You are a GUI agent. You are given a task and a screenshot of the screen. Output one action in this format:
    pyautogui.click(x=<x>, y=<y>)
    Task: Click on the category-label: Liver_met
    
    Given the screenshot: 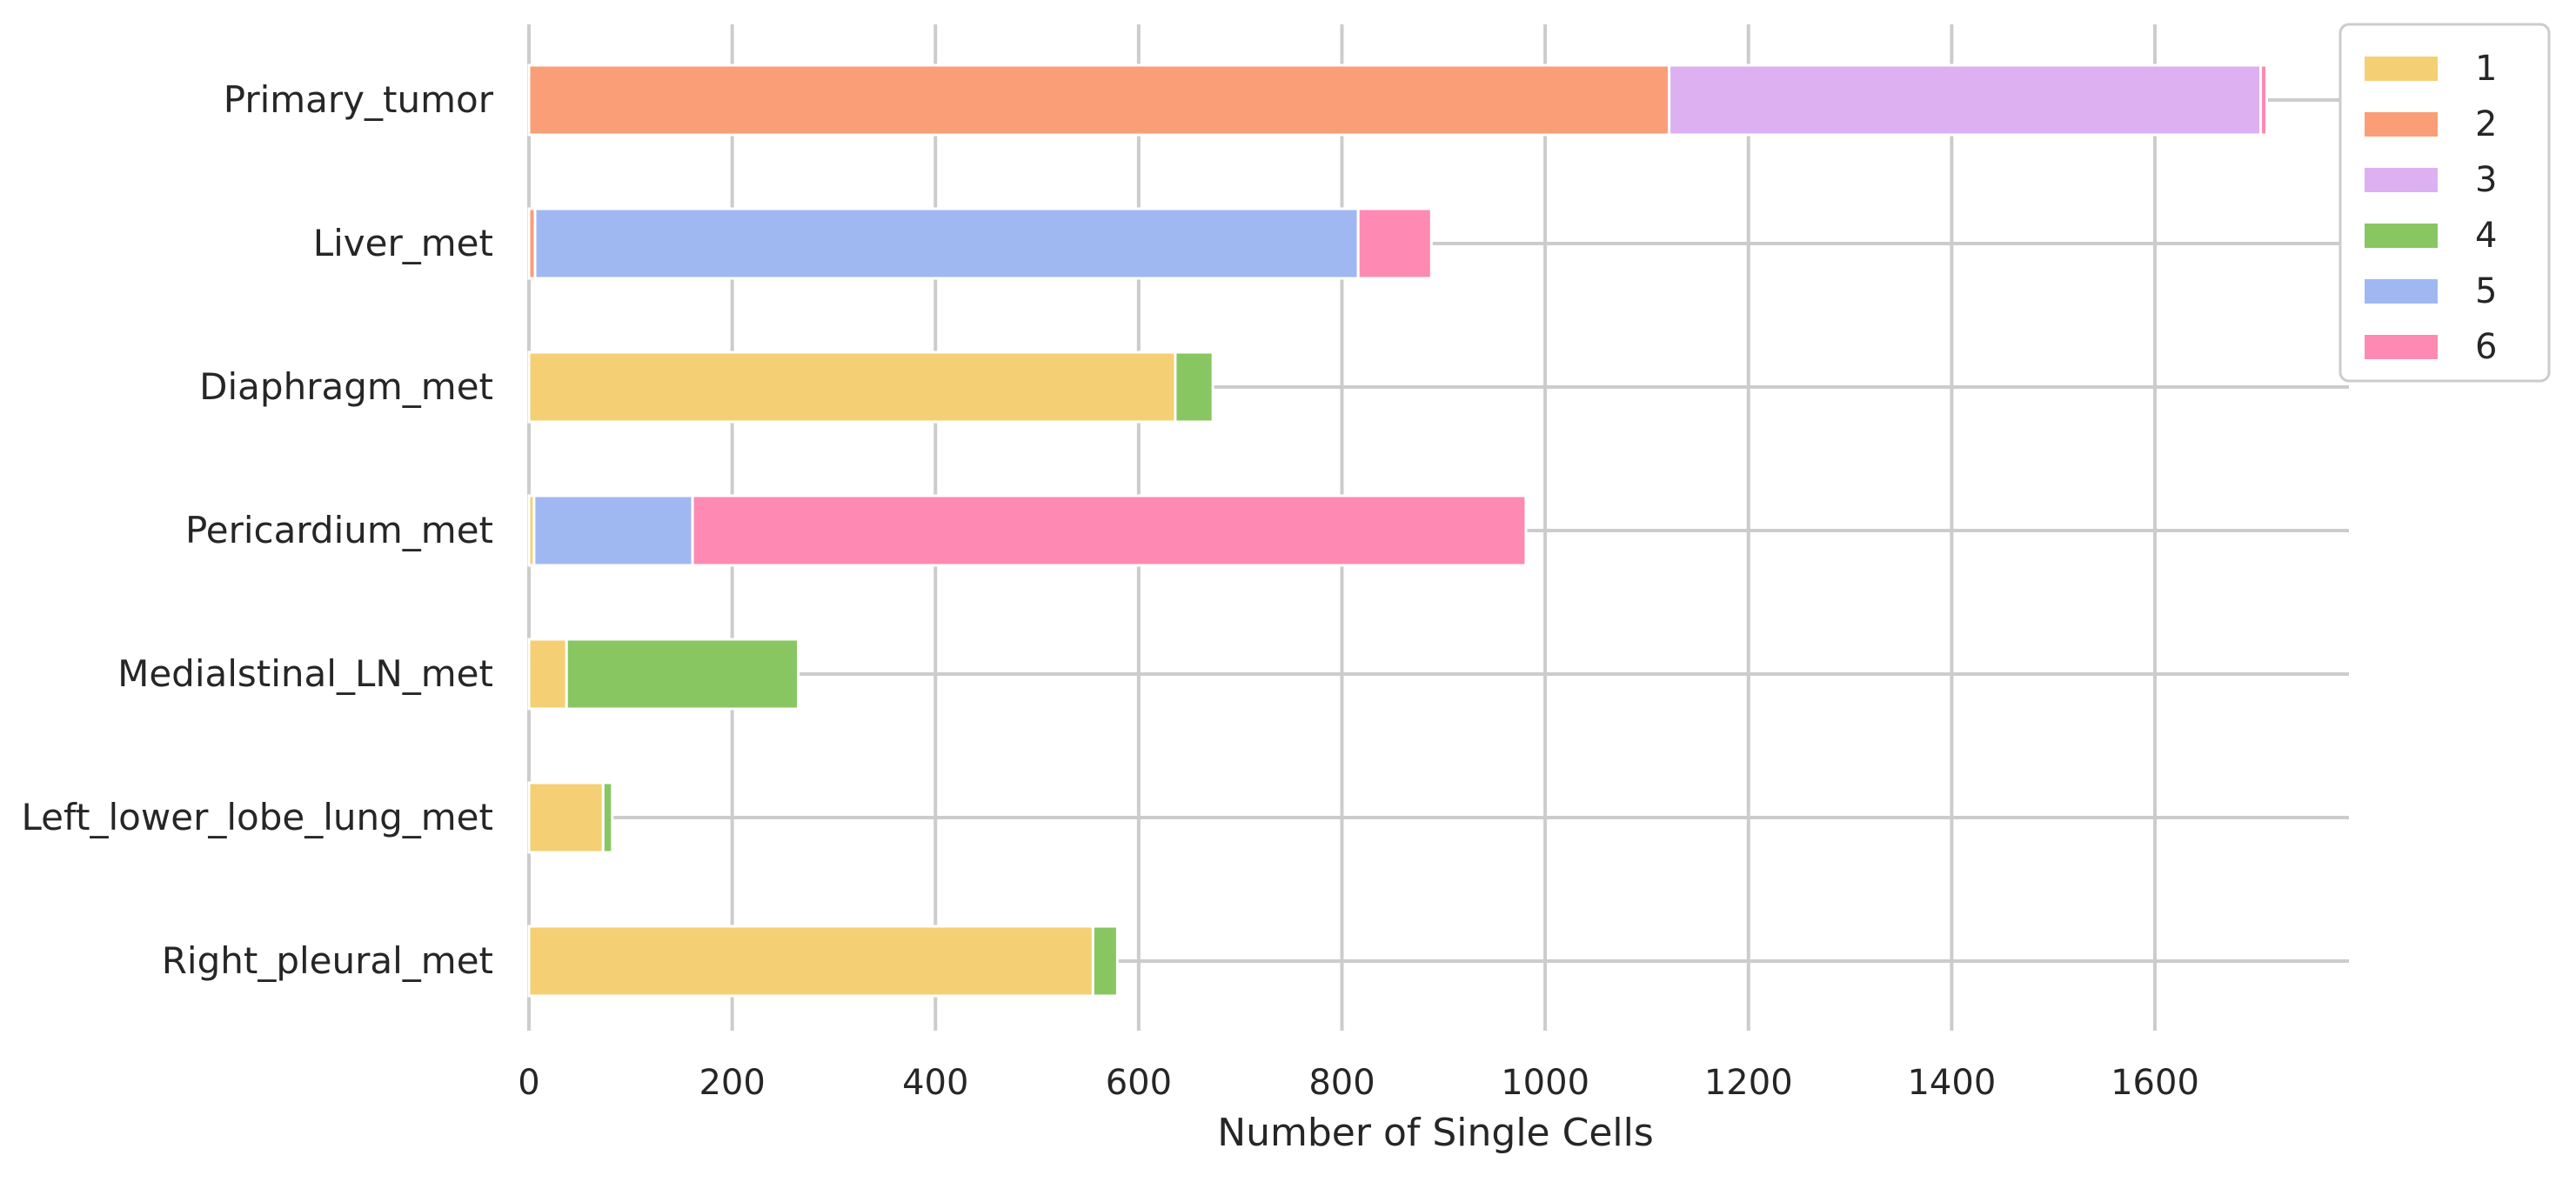 What is the action you would take?
    pyautogui.click(x=403, y=243)
    